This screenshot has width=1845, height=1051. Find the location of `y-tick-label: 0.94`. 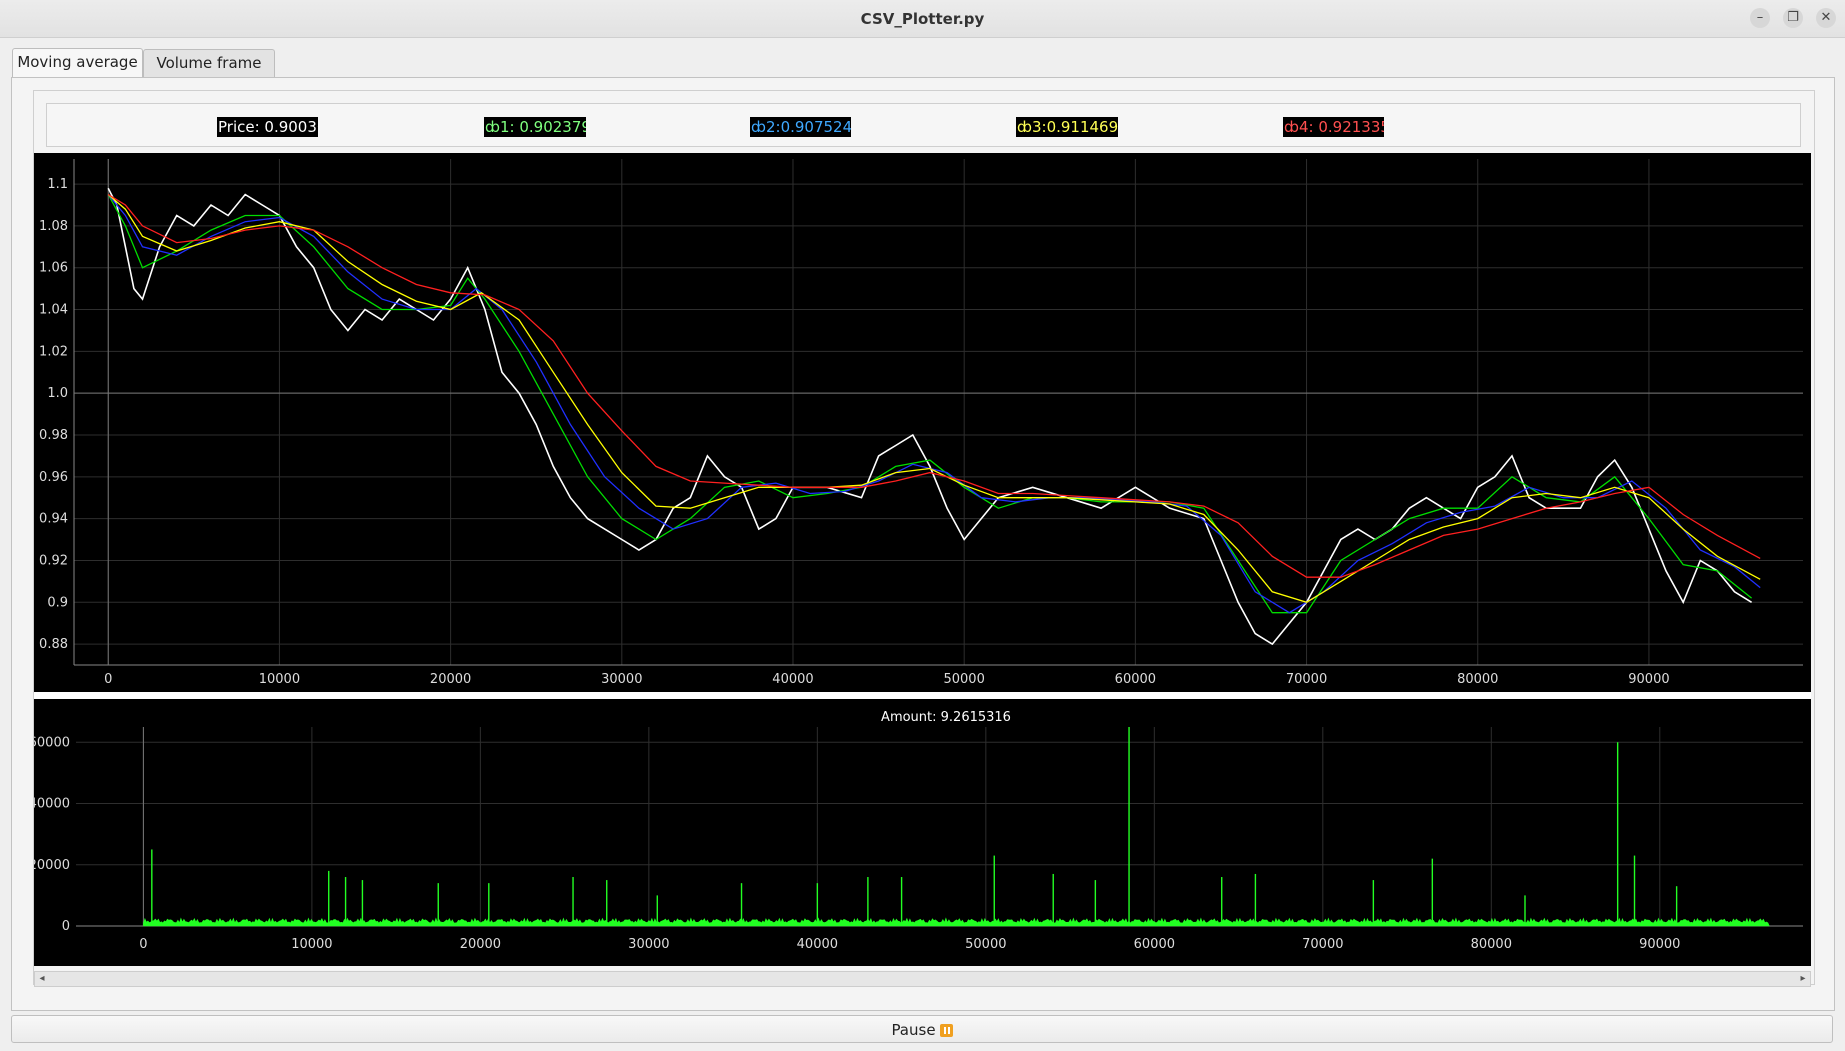

y-tick-label: 0.94 is located at coordinates (53, 519).